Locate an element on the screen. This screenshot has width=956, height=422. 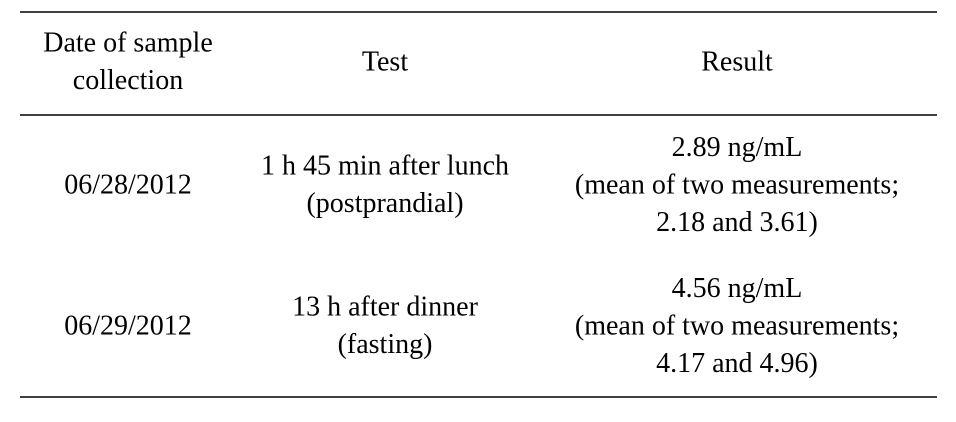
table-cell: 4.17 and 4.96) is located at coordinates (737, 363).